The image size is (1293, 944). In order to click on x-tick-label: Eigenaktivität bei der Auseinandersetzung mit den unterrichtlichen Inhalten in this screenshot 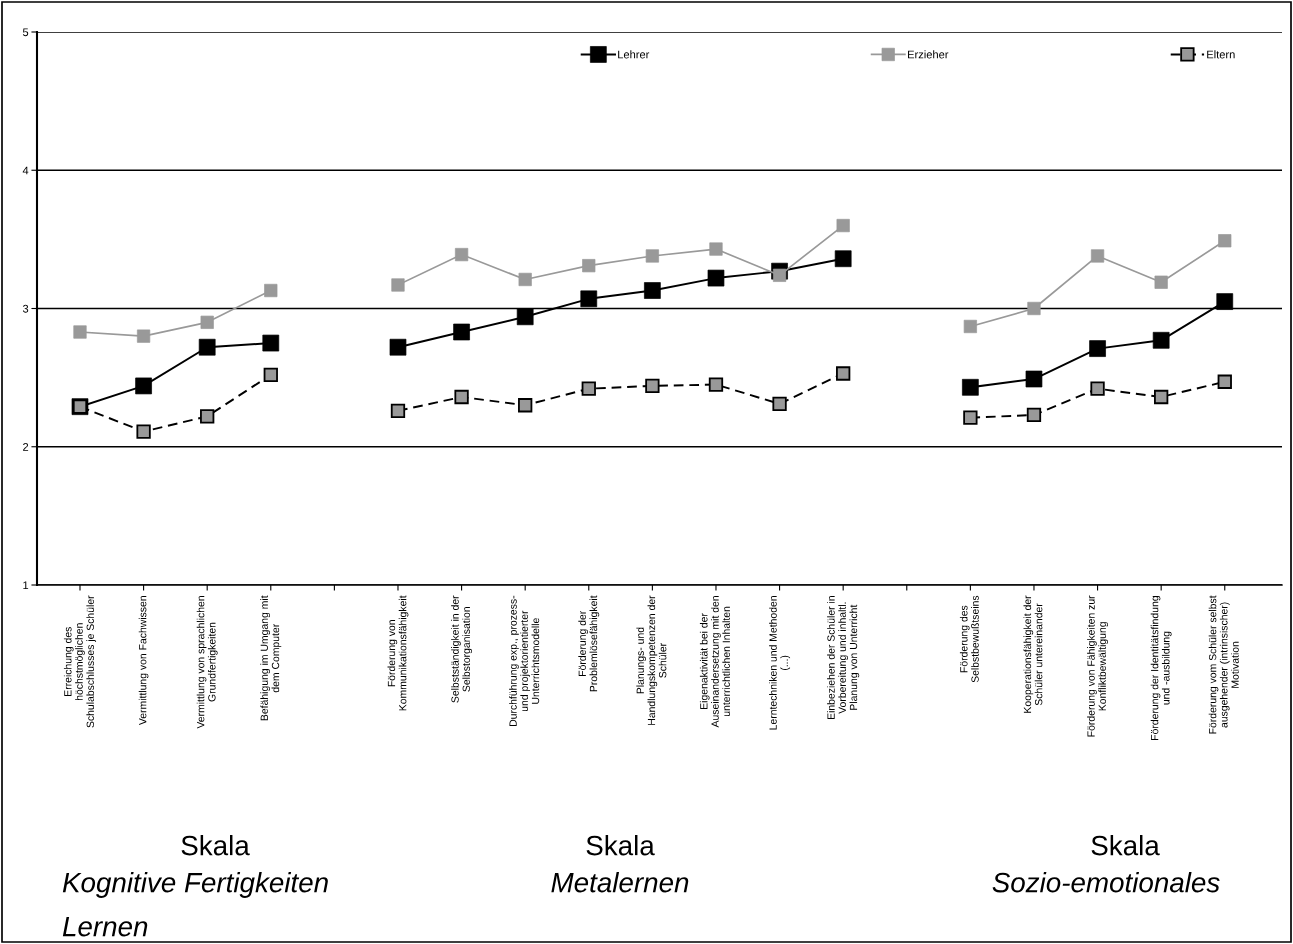, I will do `click(714, 662)`.